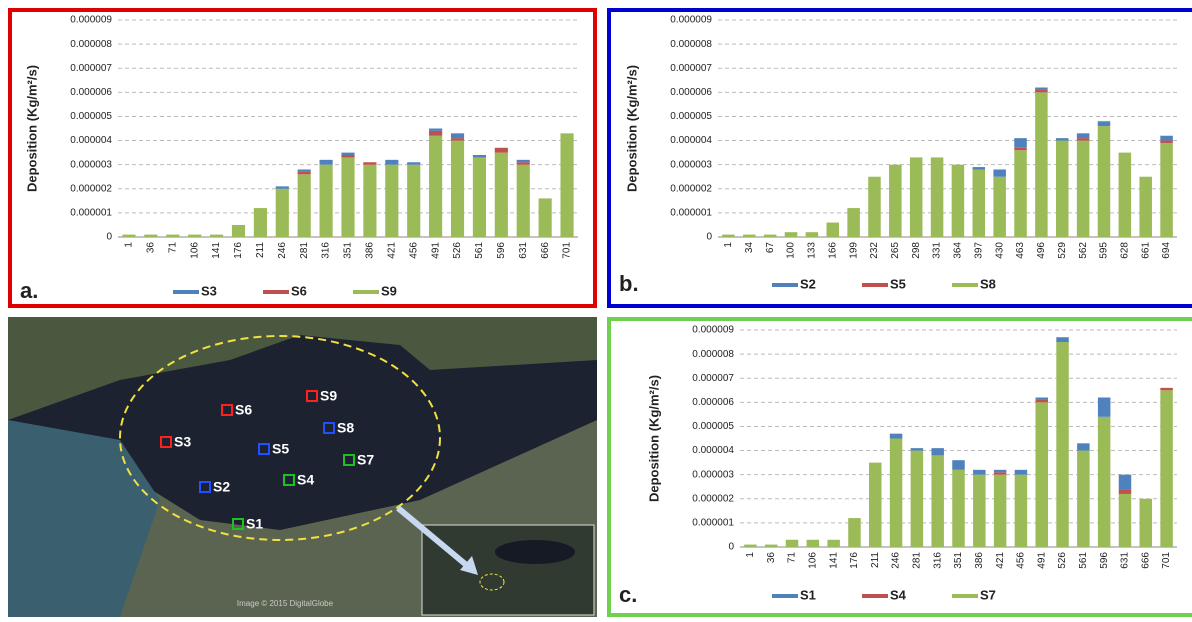 Image resolution: width=1192 pixels, height=622 pixels. What do you see at coordinates (434, 538) in the screenshot?
I see `arrow` at bounding box center [434, 538].